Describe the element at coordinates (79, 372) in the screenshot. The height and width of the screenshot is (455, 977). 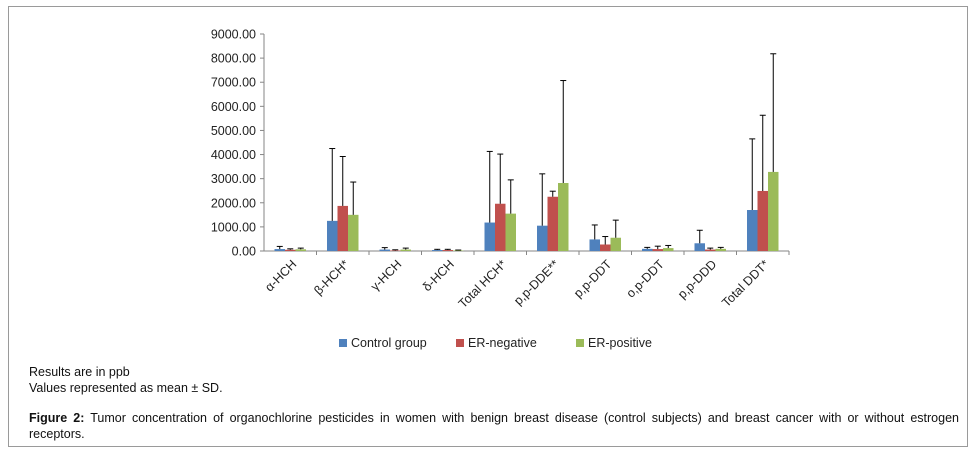
I see `units-note: Results are in ppb` at that location.